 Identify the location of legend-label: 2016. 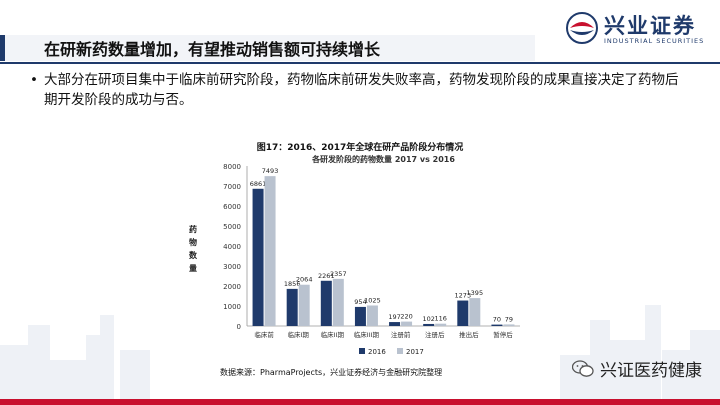
(377, 352).